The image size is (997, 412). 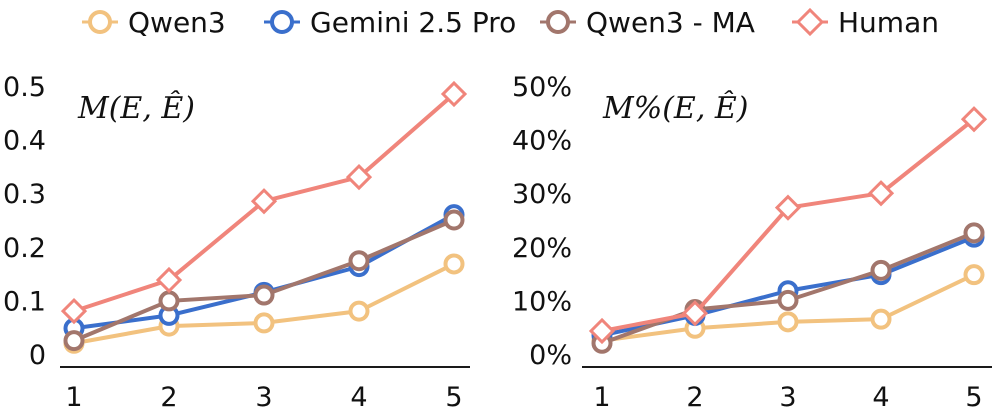 I want to click on y-tick-label: 20%, so click(x=542, y=248).